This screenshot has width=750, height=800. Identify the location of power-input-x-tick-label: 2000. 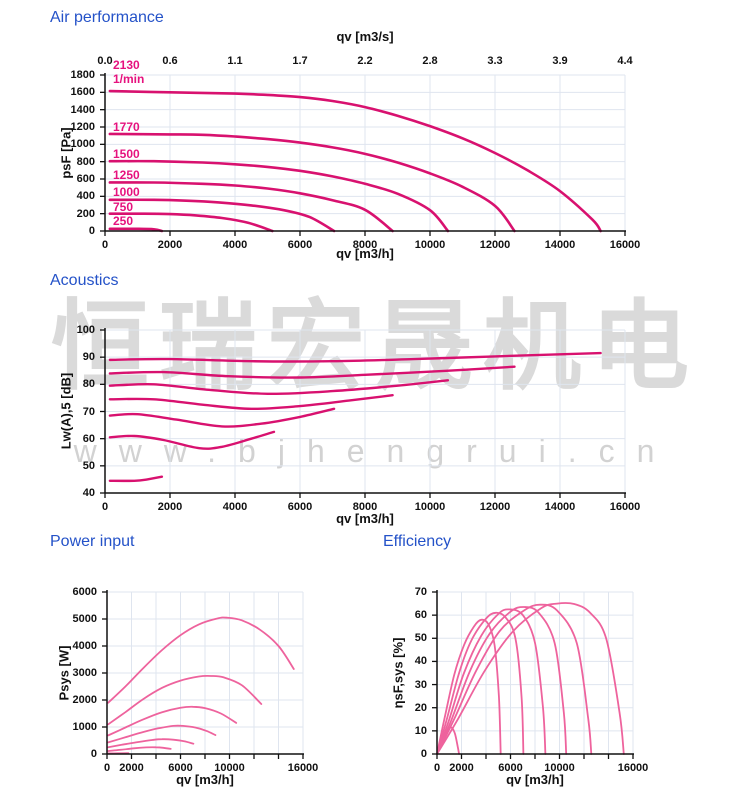
(131, 768).